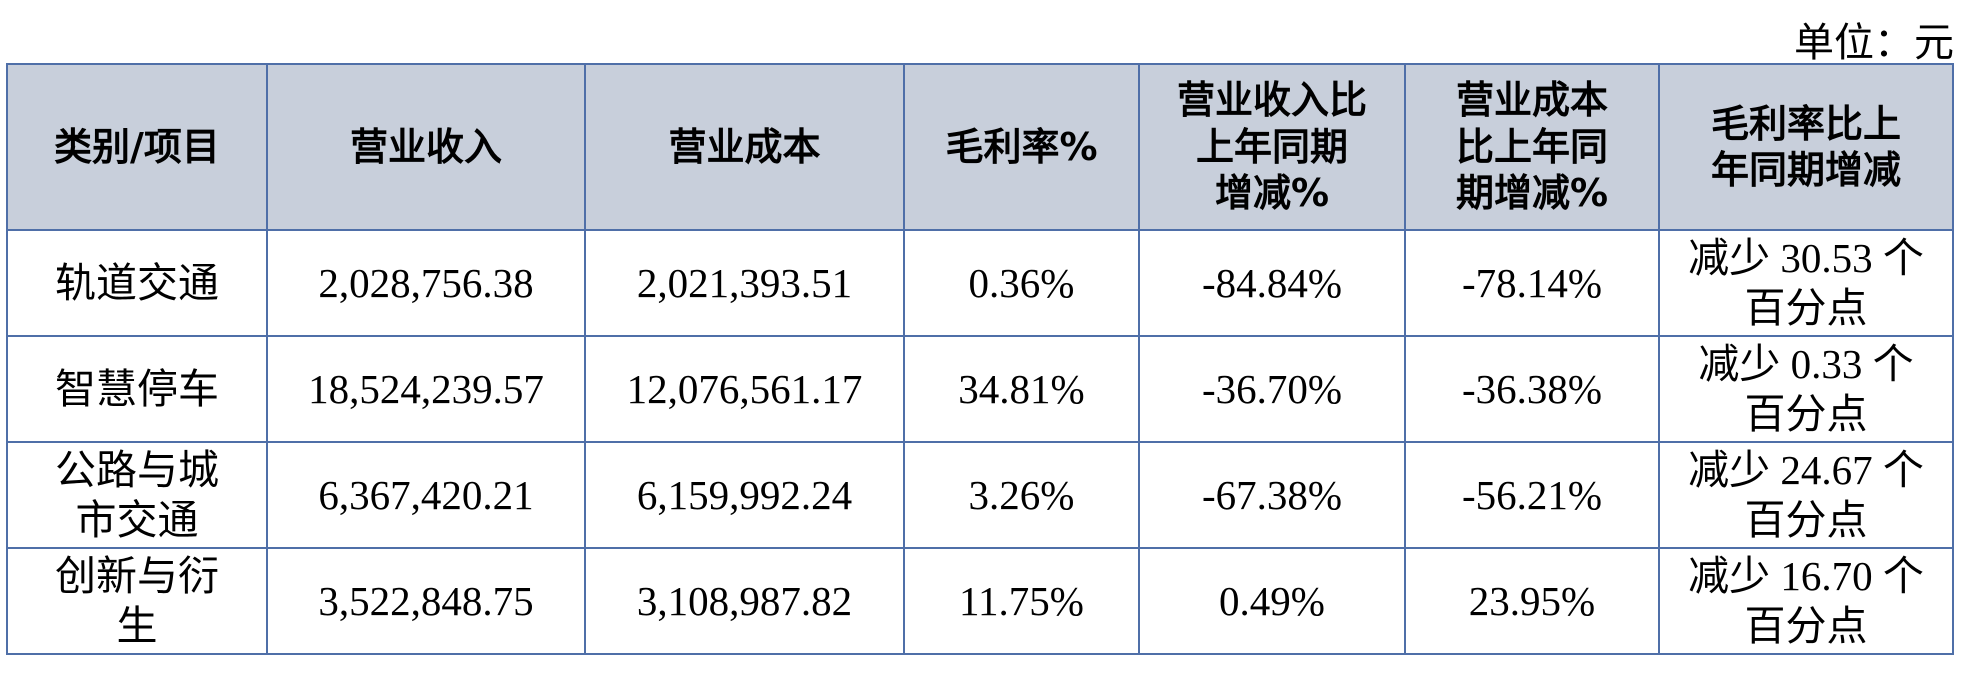  Describe the element at coordinates (1021, 147) in the screenshot. I see `header-cell: 毛利率%` at that location.